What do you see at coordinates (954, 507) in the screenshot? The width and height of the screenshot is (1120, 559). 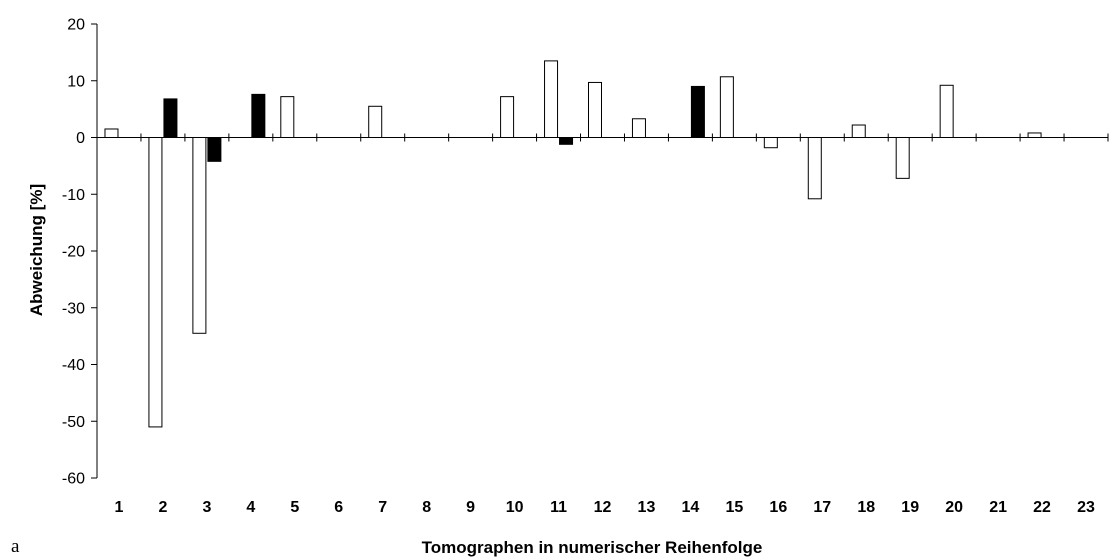 I see `x-tick-label: 20` at bounding box center [954, 507].